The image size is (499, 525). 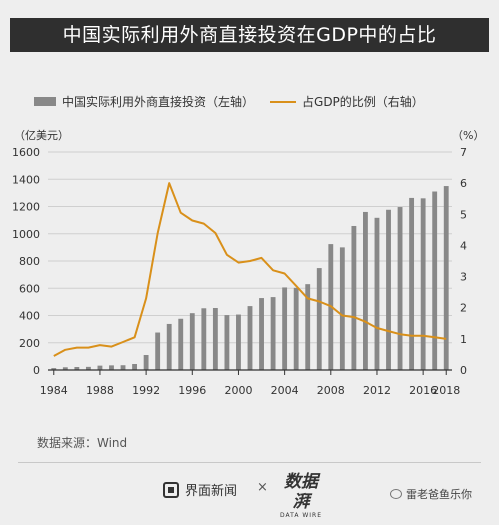 What do you see at coordinates (100, 390) in the screenshot?
I see `x-tick-label: 1988` at bounding box center [100, 390].